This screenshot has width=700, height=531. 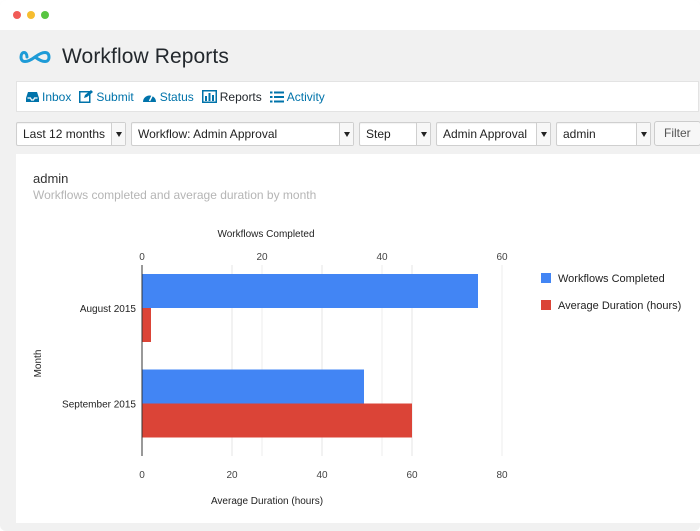 What do you see at coordinates (677, 133) in the screenshot?
I see `filter-button: Filter` at bounding box center [677, 133].